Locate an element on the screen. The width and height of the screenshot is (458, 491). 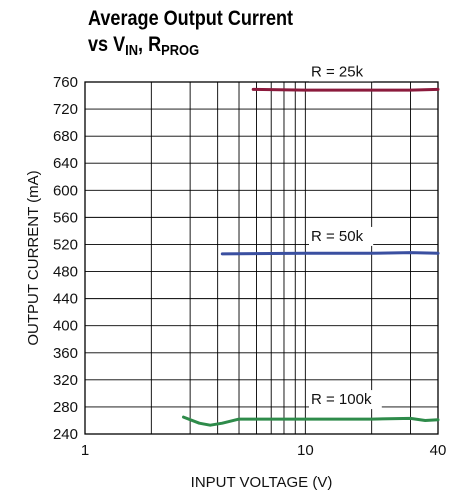
y-tick-label: 640 is located at coordinates (65, 163).